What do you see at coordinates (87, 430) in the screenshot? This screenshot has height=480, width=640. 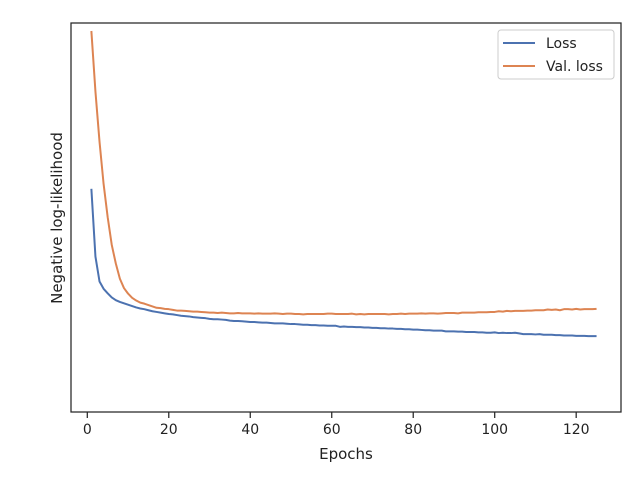 I see `x-tick-label: 0` at bounding box center [87, 430].